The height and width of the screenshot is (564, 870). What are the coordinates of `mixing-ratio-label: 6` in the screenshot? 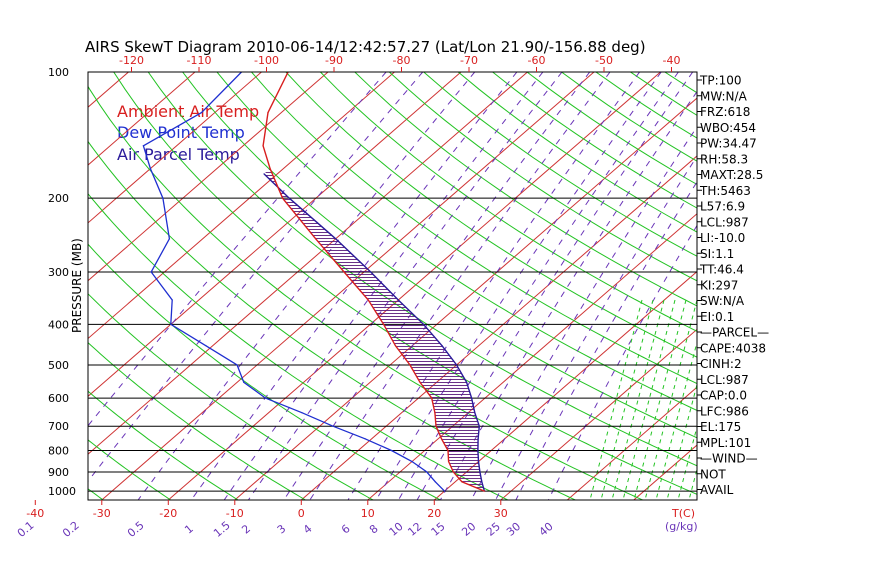 It's located at (346, 529).